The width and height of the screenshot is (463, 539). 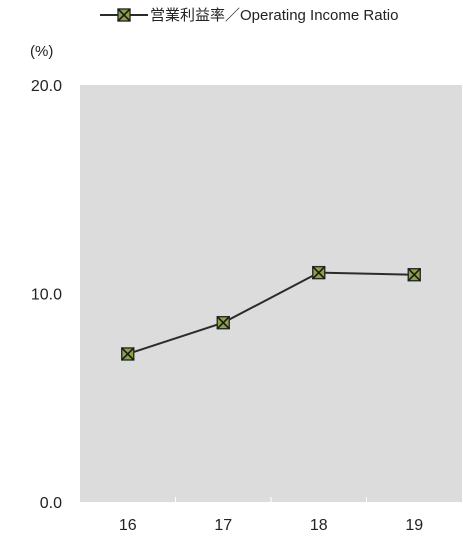 What do you see at coordinates (46, 86) in the screenshot?
I see `y-tick-label: 20.0` at bounding box center [46, 86].